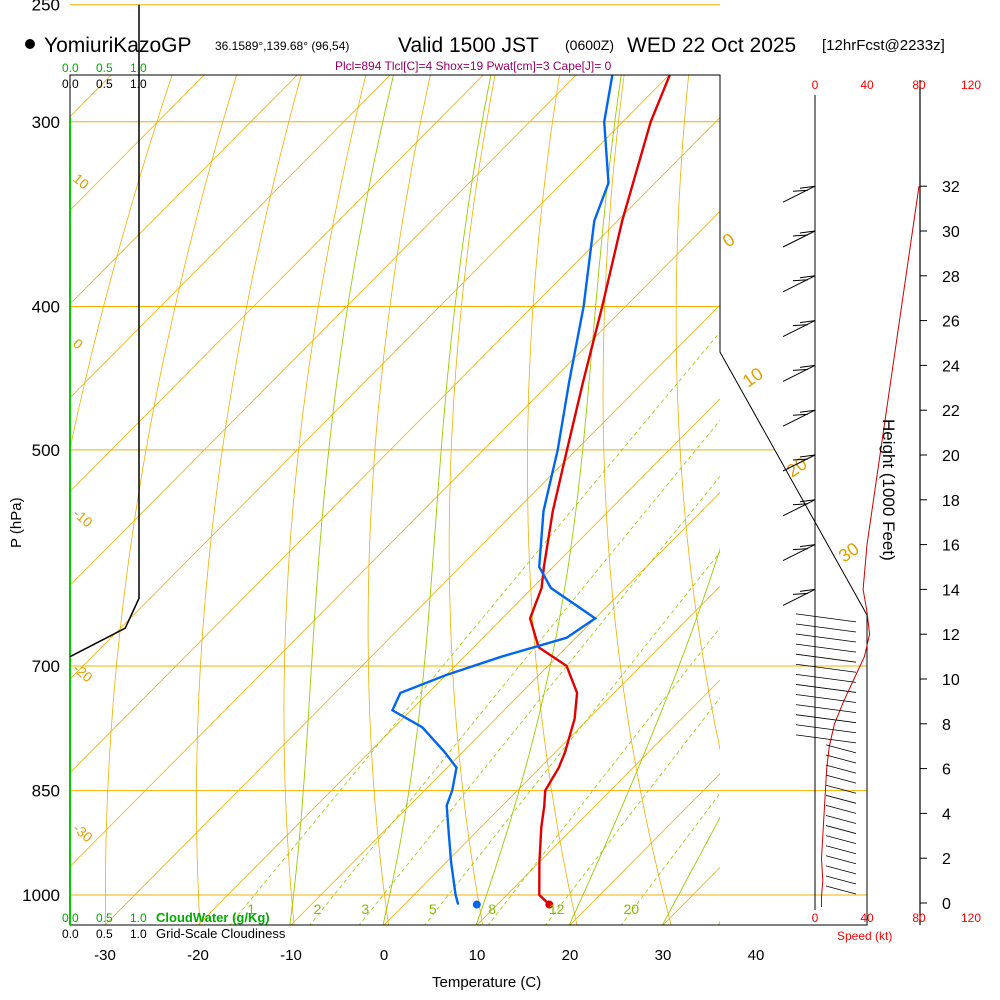 The height and width of the screenshot is (1000, 1000). What do you see at coordinates (213, 917) in the screenshot?
I see `cloudwater-label: CloudWater (g/Kg)` at bounding box center [213, 917].